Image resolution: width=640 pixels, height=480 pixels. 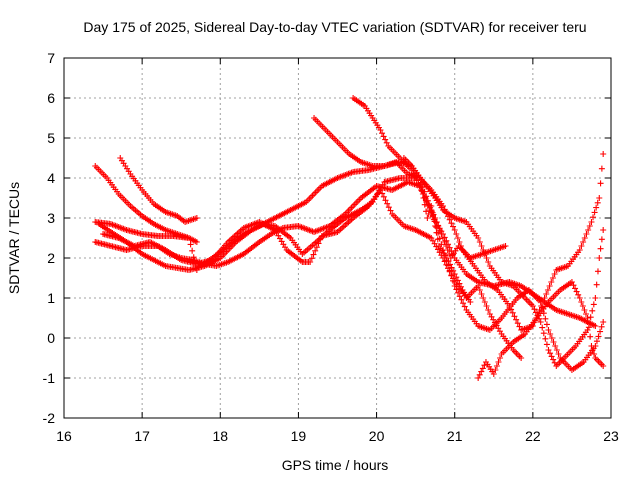 I want to click on y-tick-label: -2, so click(x=49, y=418).